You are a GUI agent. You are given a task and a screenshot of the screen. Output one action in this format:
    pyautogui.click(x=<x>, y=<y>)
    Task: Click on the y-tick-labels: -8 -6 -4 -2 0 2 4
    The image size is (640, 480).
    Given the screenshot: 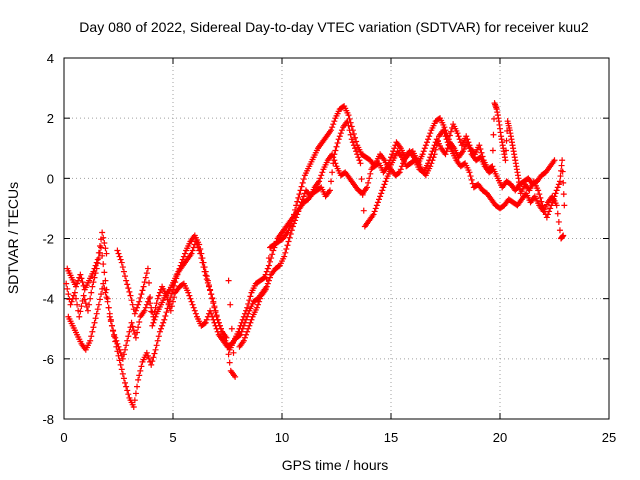 What is the action you would take?
    pyautogui.click(x=48, y=239)
    